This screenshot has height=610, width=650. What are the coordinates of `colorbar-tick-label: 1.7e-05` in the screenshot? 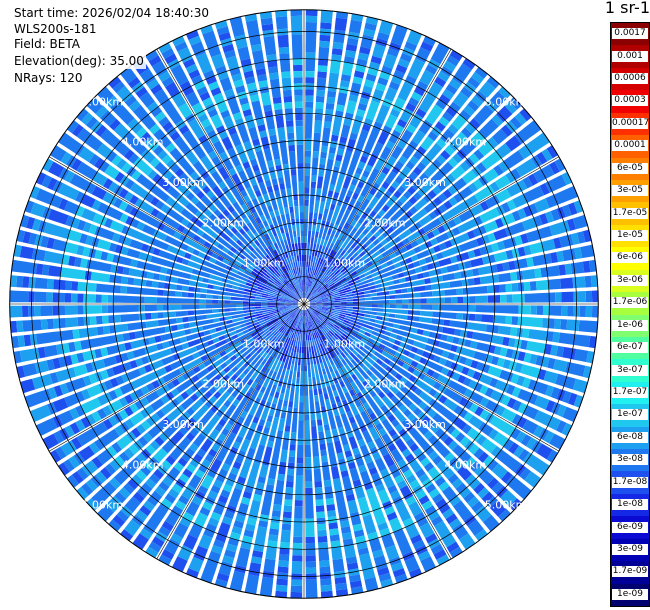 It's located at (630, 213).